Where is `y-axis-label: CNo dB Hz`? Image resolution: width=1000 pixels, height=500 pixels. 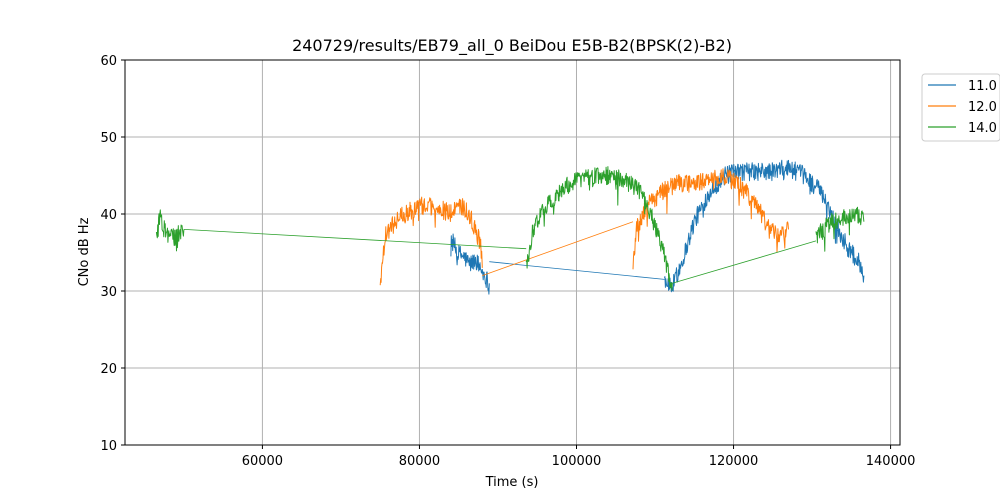 y-axis-label: CNo dB Hz is located at coordinates (84, 251).